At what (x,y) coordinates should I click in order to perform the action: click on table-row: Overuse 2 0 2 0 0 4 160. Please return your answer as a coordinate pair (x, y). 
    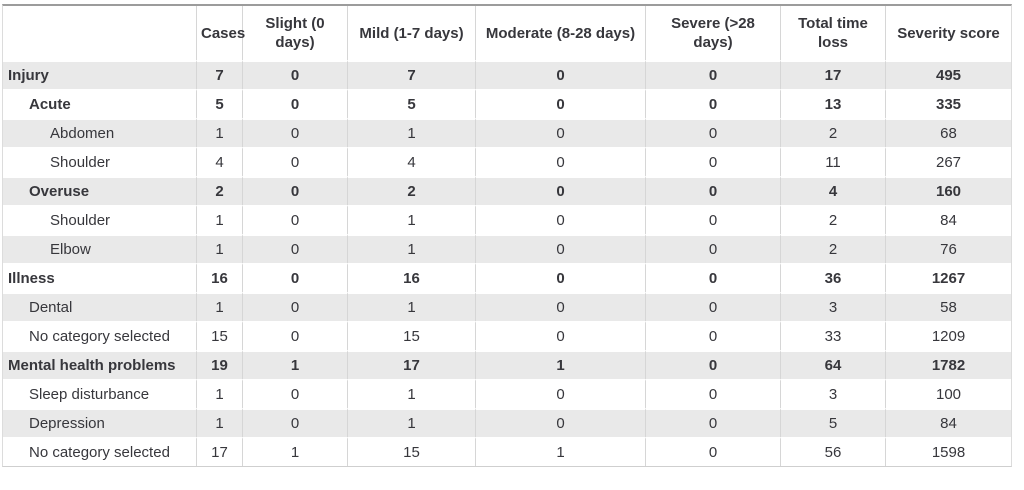
    Looking at the image, I should click on (507, 190).